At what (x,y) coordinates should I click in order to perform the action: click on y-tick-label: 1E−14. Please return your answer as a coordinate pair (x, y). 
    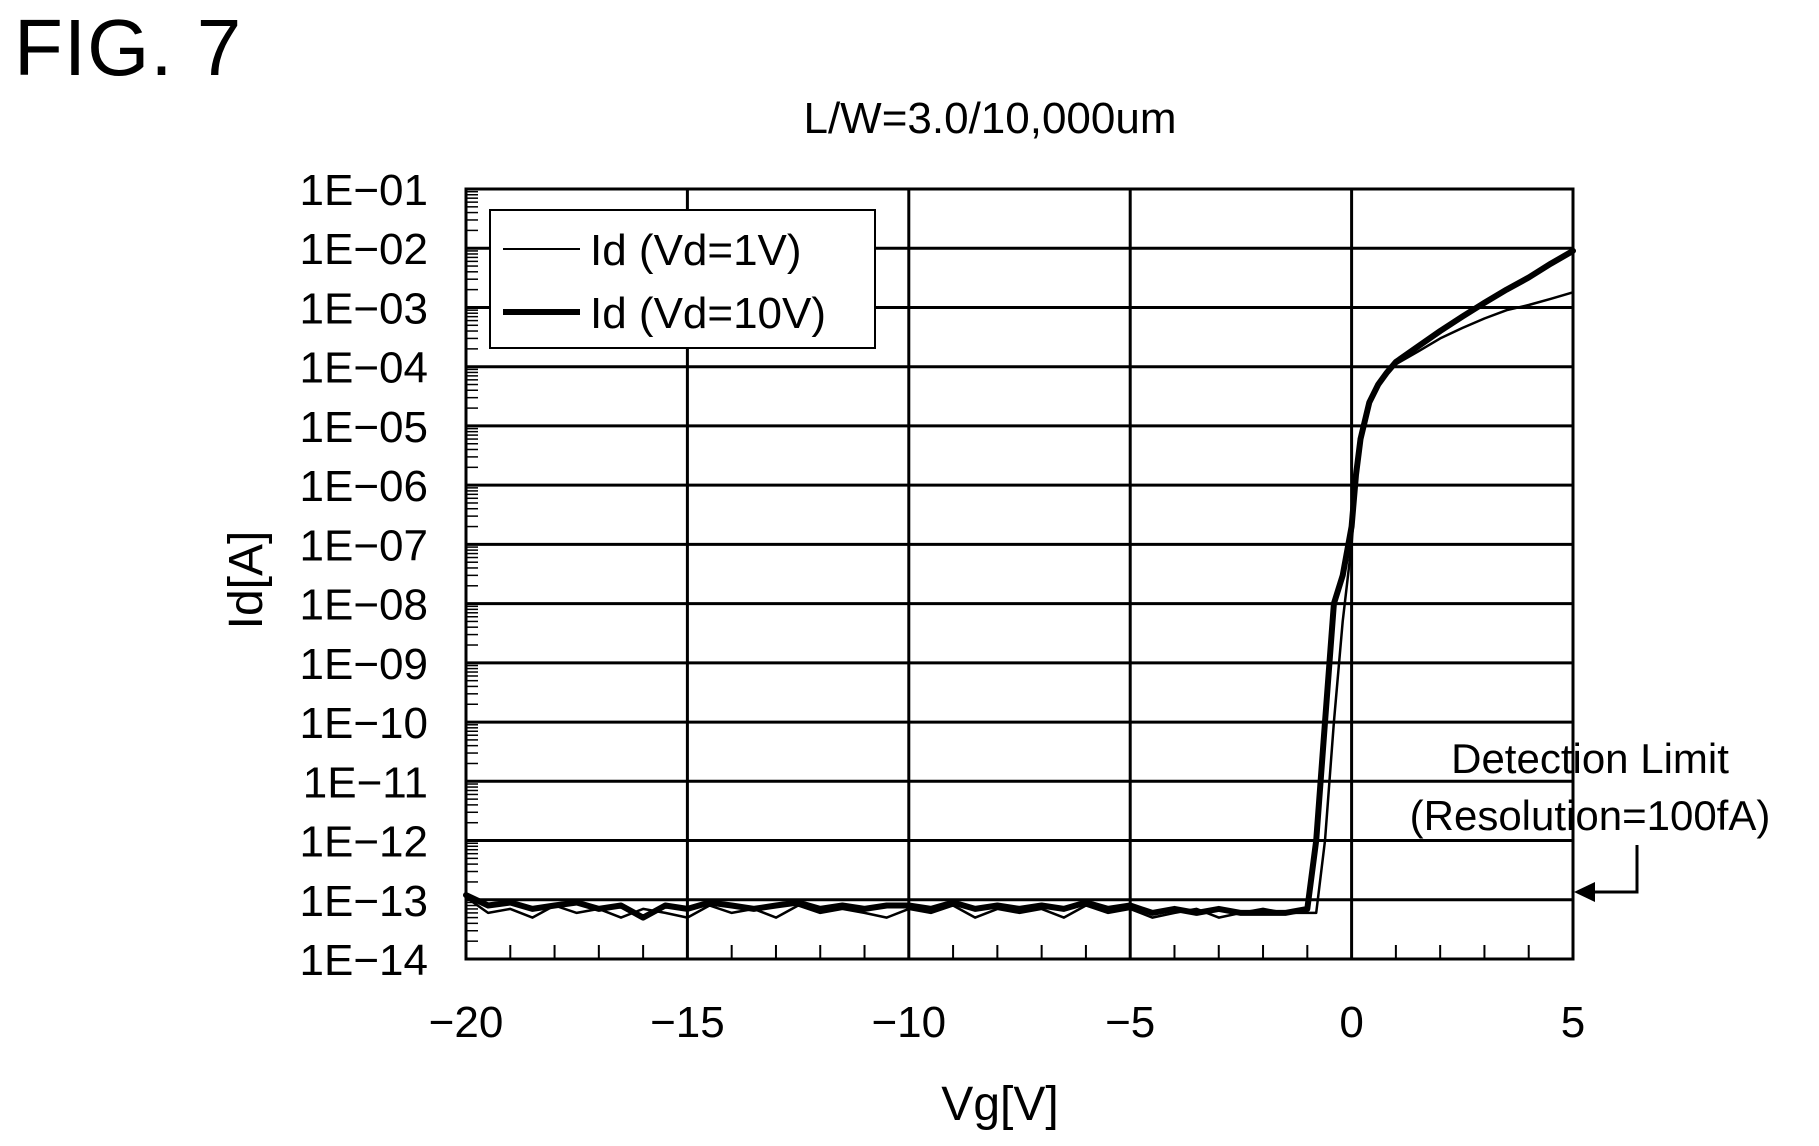
    Looking at the image, I should click on (364, 960).